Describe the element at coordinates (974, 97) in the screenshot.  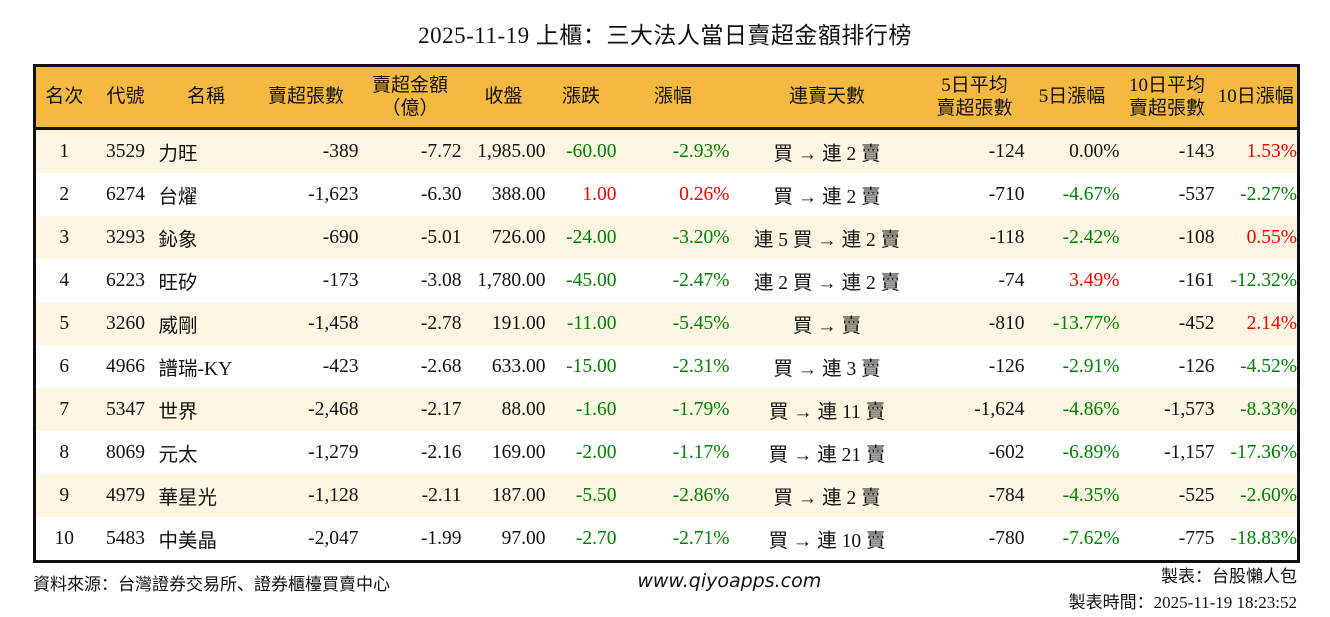
I see `column-header-avg5_volume: 5日平均 賣超張數` at that location.